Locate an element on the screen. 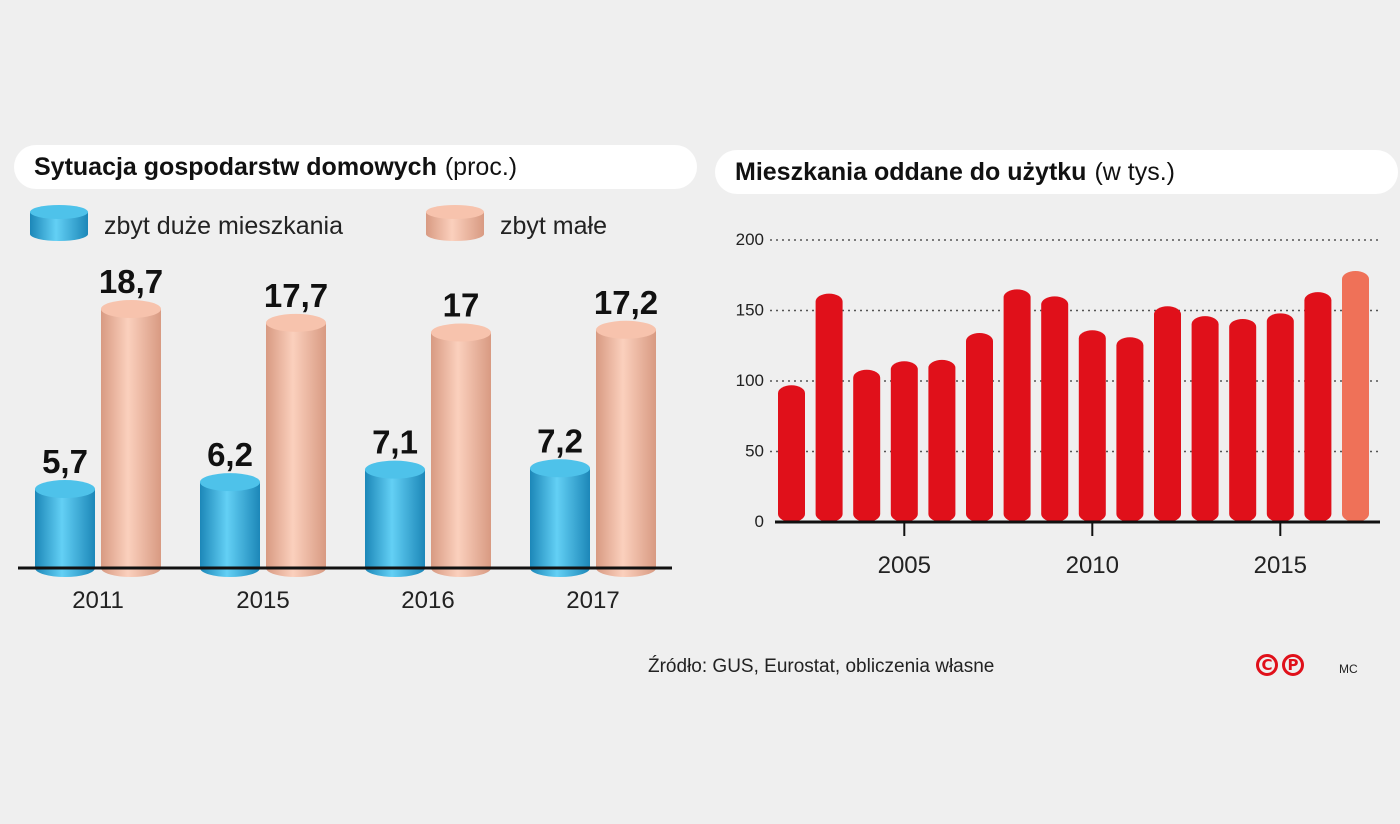 The width and height of the screenshot is (1400, 824). data-label-2015-0: 6,2 is located at coordinates (230, 454).